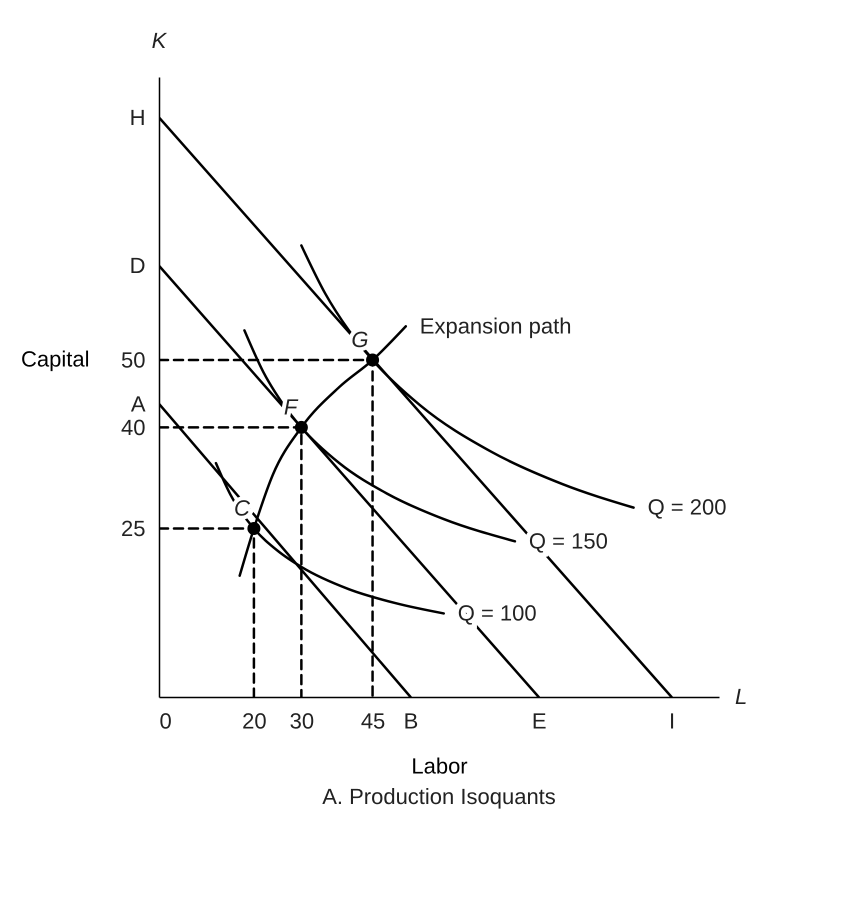  Describe the element at coordinates (166, 721) in the screenshot. I see `x-tick-label: 0` at that location.